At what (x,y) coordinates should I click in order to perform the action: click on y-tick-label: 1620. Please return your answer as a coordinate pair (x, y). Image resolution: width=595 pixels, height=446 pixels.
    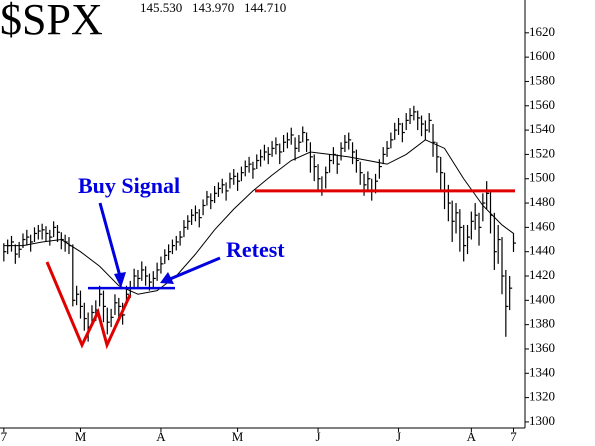
    Looking at the image, I should click on (542, 31).